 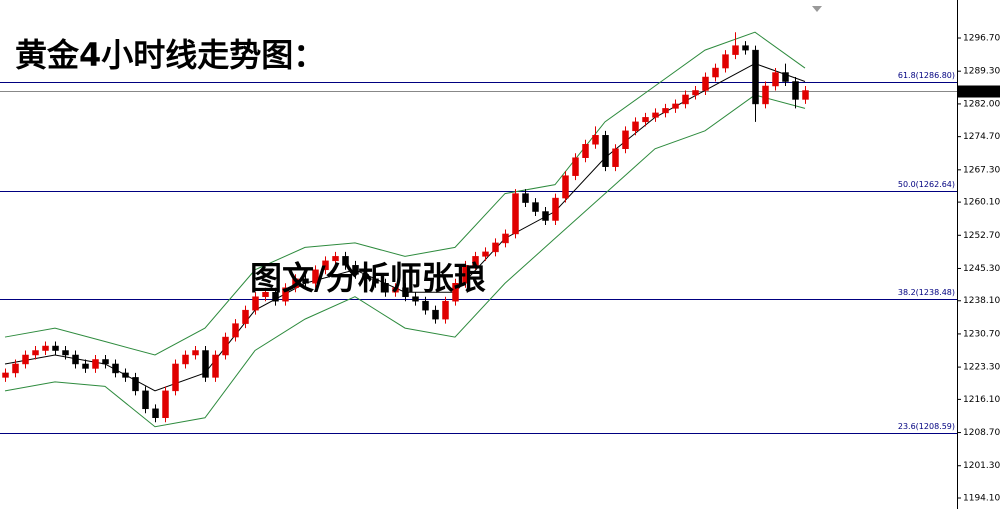 I want to click on y-tick-label: 1245.30, so click(x=981, y=269).